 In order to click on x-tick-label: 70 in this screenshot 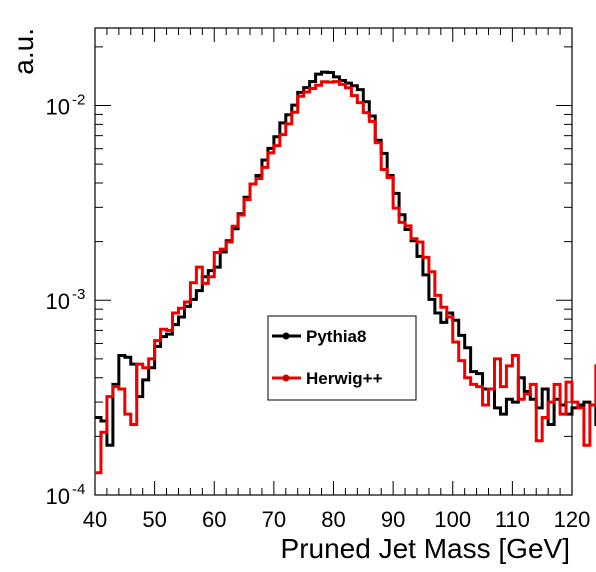, I will do `click(274, 519)`.